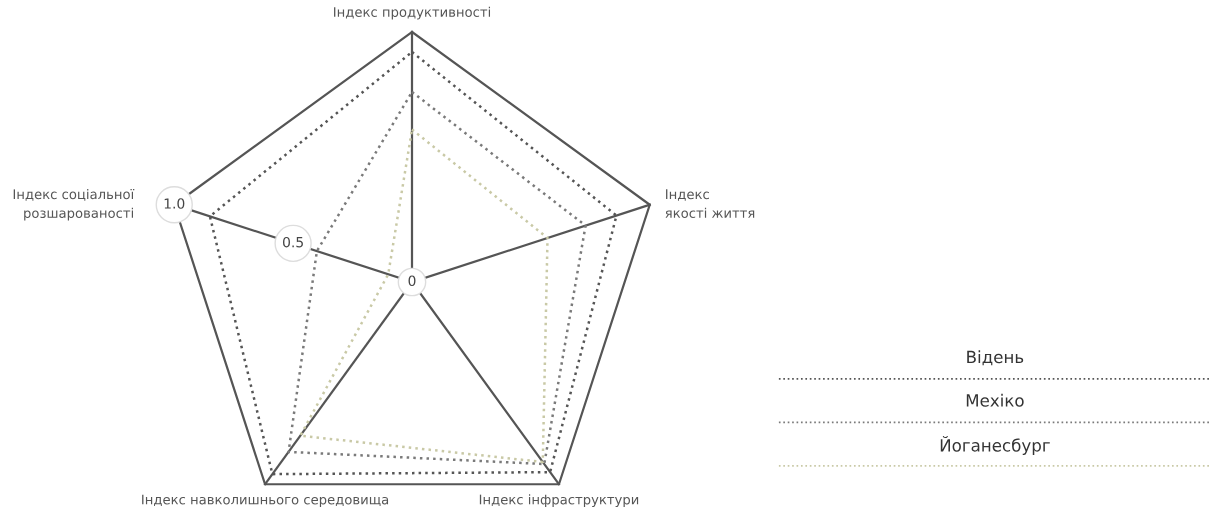 This screenshot has height=512, width=1217. What do you see at coordinates (710, 203) in the screenshot?
I see `spoke-label: Індекс якості життя` at bounding box center [710, 203].